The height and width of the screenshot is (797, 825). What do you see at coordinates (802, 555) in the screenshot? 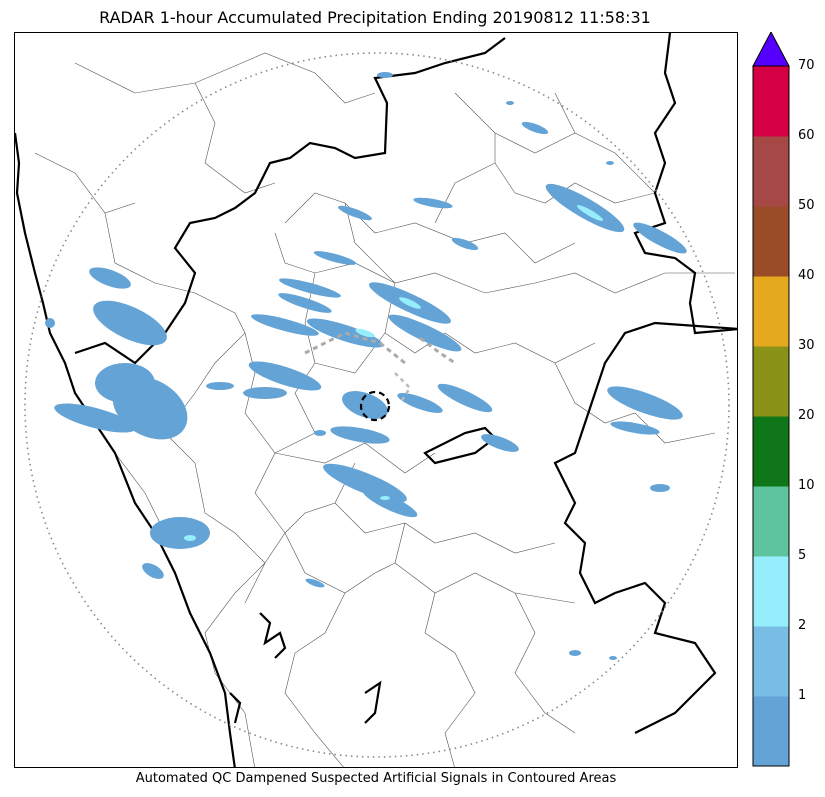
I see `colorbar-tick-label: 5` at bounding box center [802, 555].